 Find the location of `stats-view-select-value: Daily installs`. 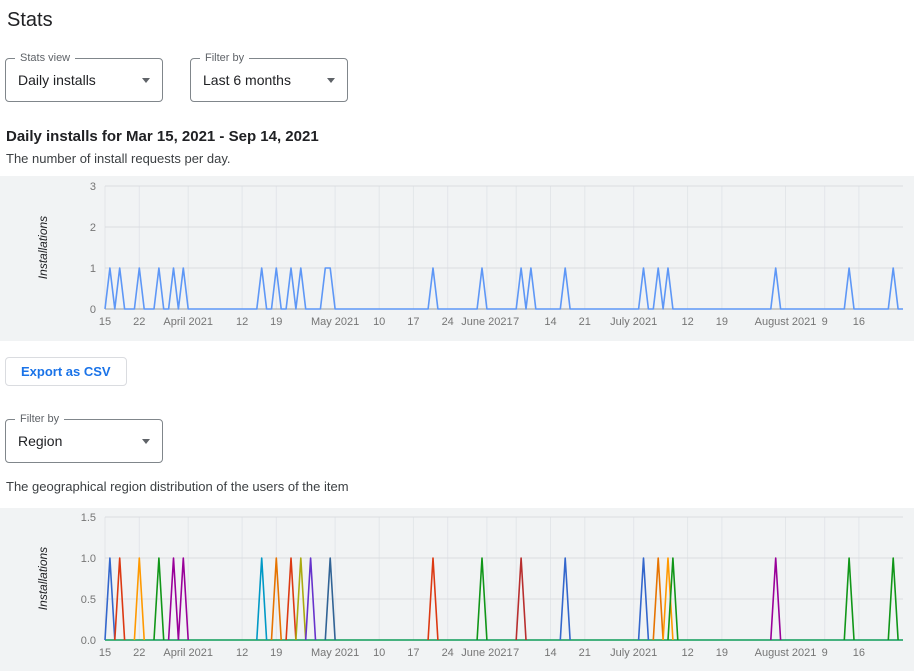

stats-view-select-value: Daily installs is located at coordinates (57, 80).